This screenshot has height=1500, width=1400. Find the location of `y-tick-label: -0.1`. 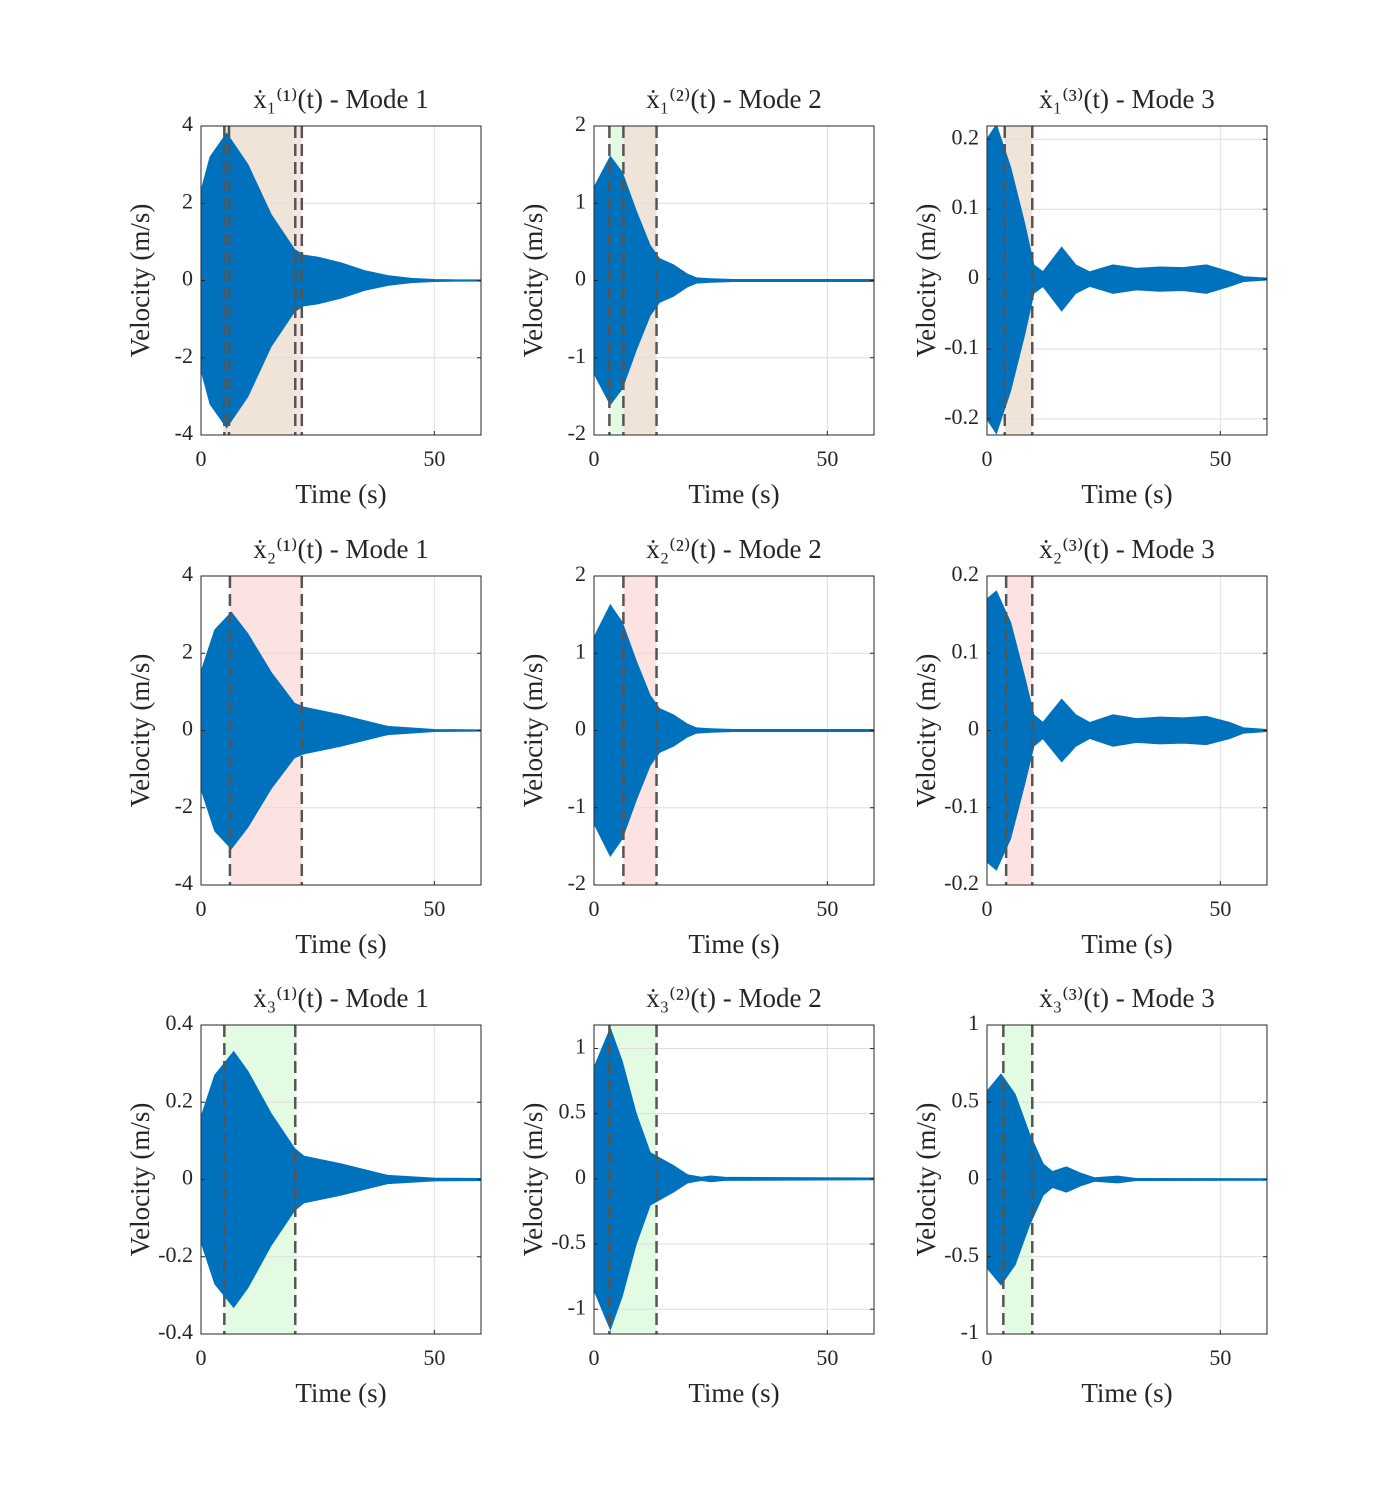

y-tick-label: -0.1 is located at coordinates (961, 346).